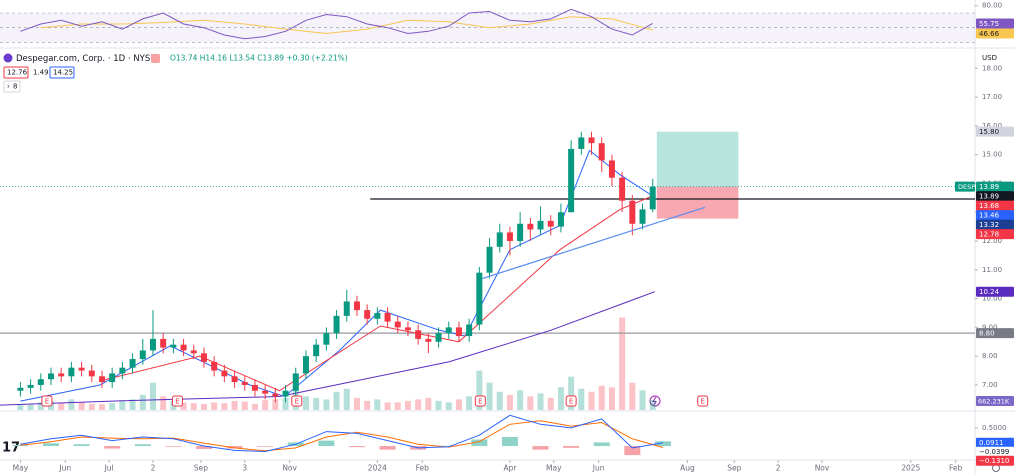  What do you see at coordinates (992, 241) in the screenshot?
I see `y-tick-label: 12.00` at bounding box center [992, 241].